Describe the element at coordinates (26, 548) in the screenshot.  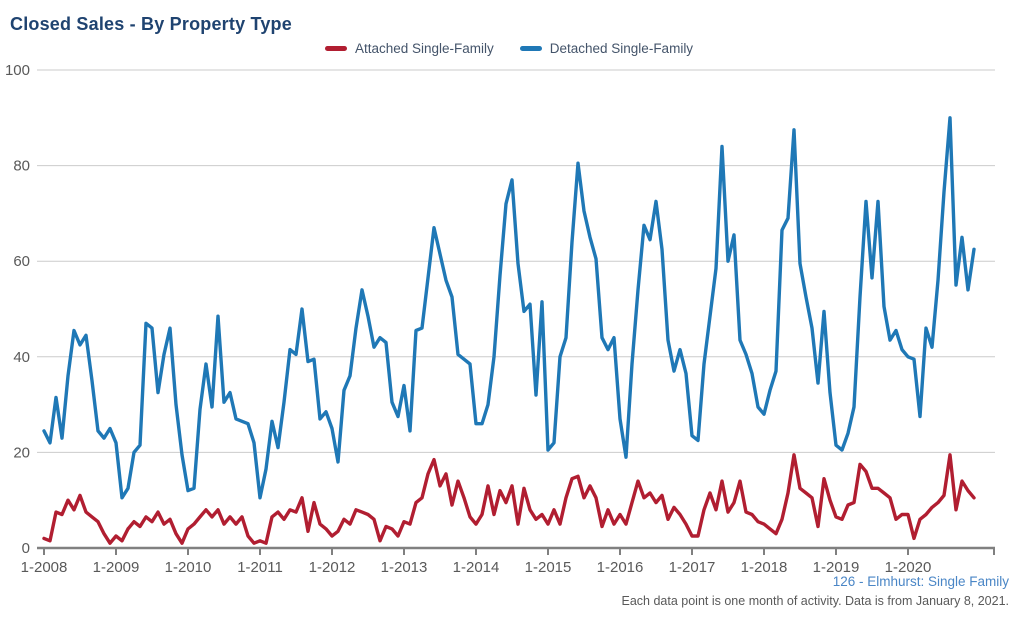
I see `y-tick-label-0: 0` at that location.